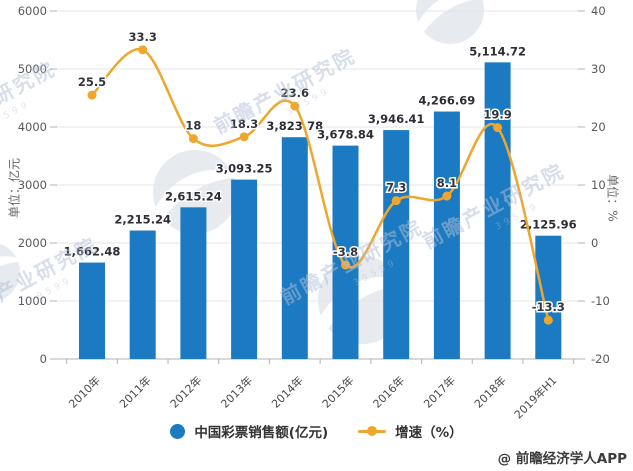 Image resolution: width=633 pixels, height=471 pixels. I want to click on legend-item-sales: 中国彩票销售额(亿元), so click(249, 431).